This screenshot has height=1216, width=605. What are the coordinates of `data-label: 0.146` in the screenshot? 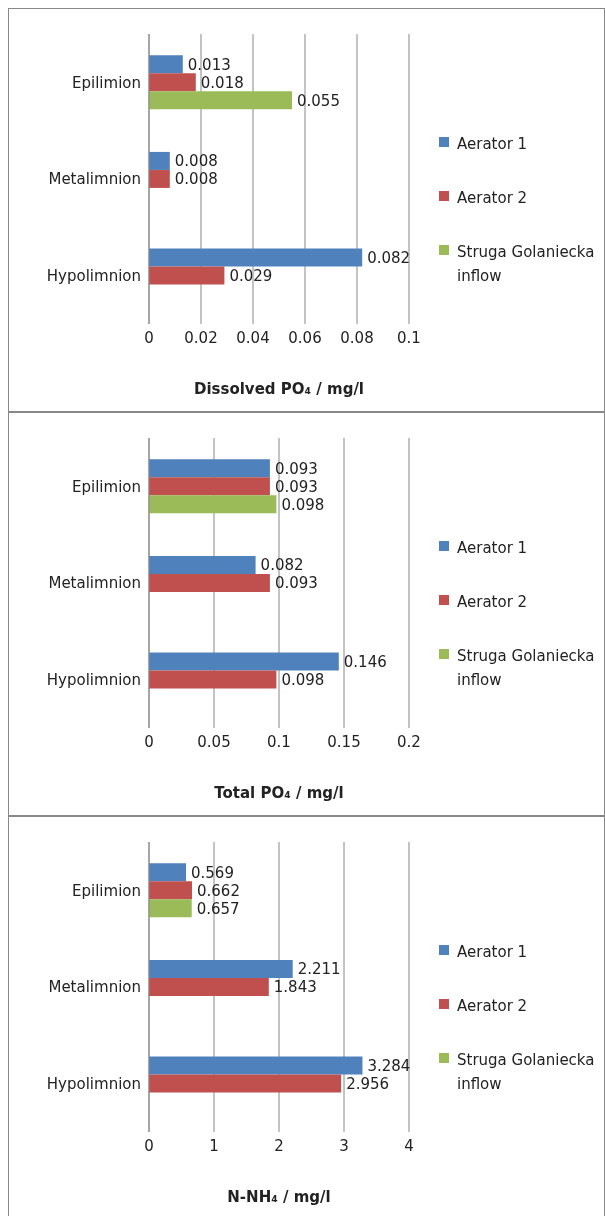 It's located at (365, 661).